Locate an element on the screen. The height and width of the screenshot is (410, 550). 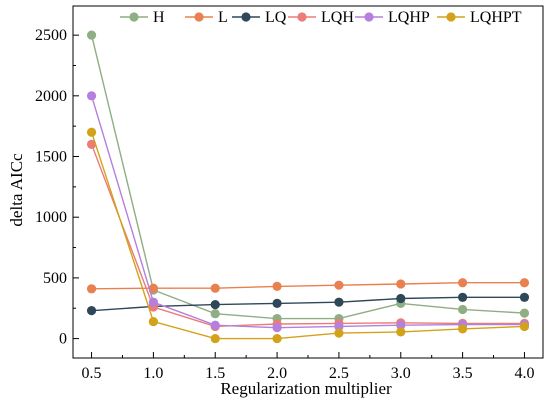
x-tick-label: 4.0 is located at coordinates (524, 373).